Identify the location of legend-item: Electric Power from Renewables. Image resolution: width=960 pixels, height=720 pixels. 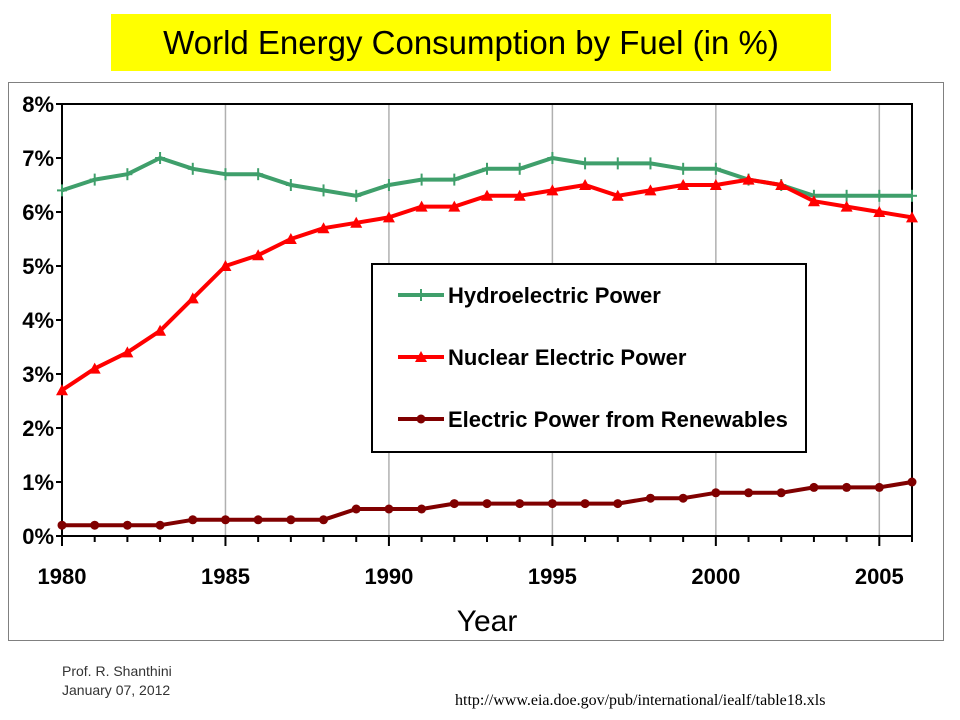
(593, 419).